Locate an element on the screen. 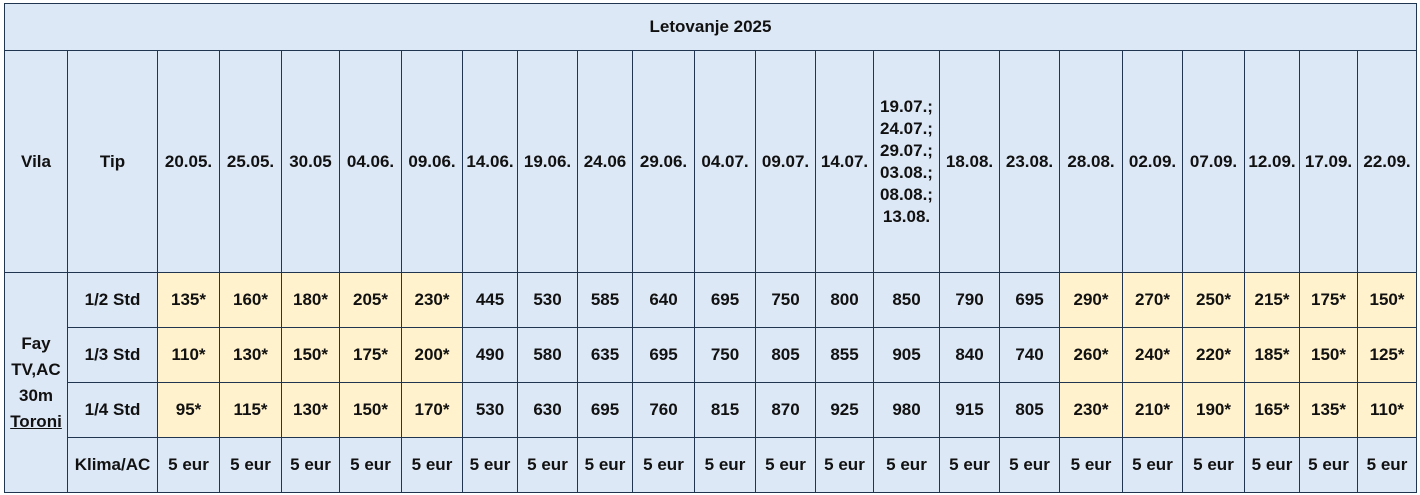 This screenshot has width=1420, height=495. date-header: 23.08. is located at coordinates (1029, 161).